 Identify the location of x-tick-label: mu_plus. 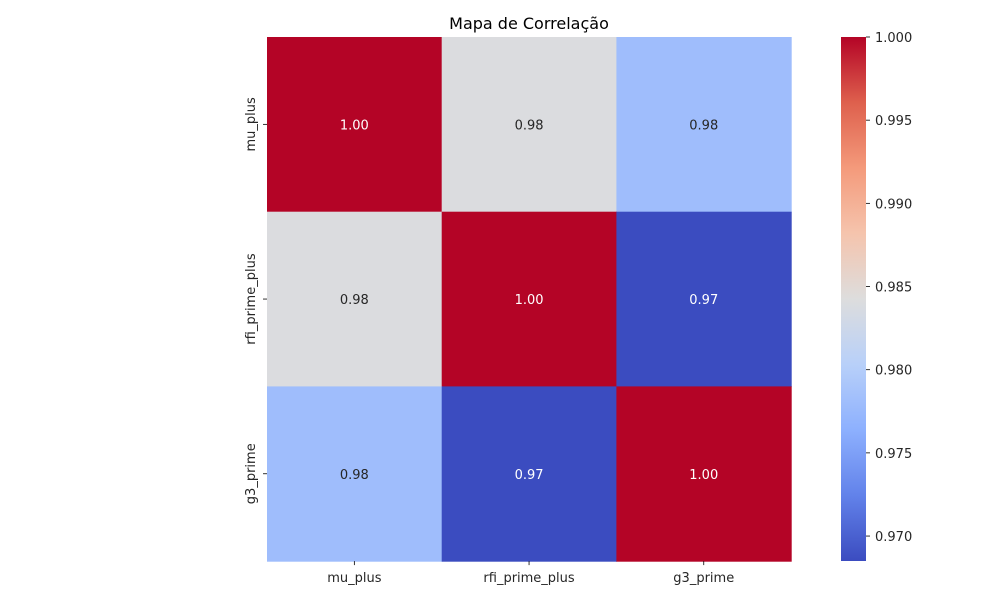
(354, 578).